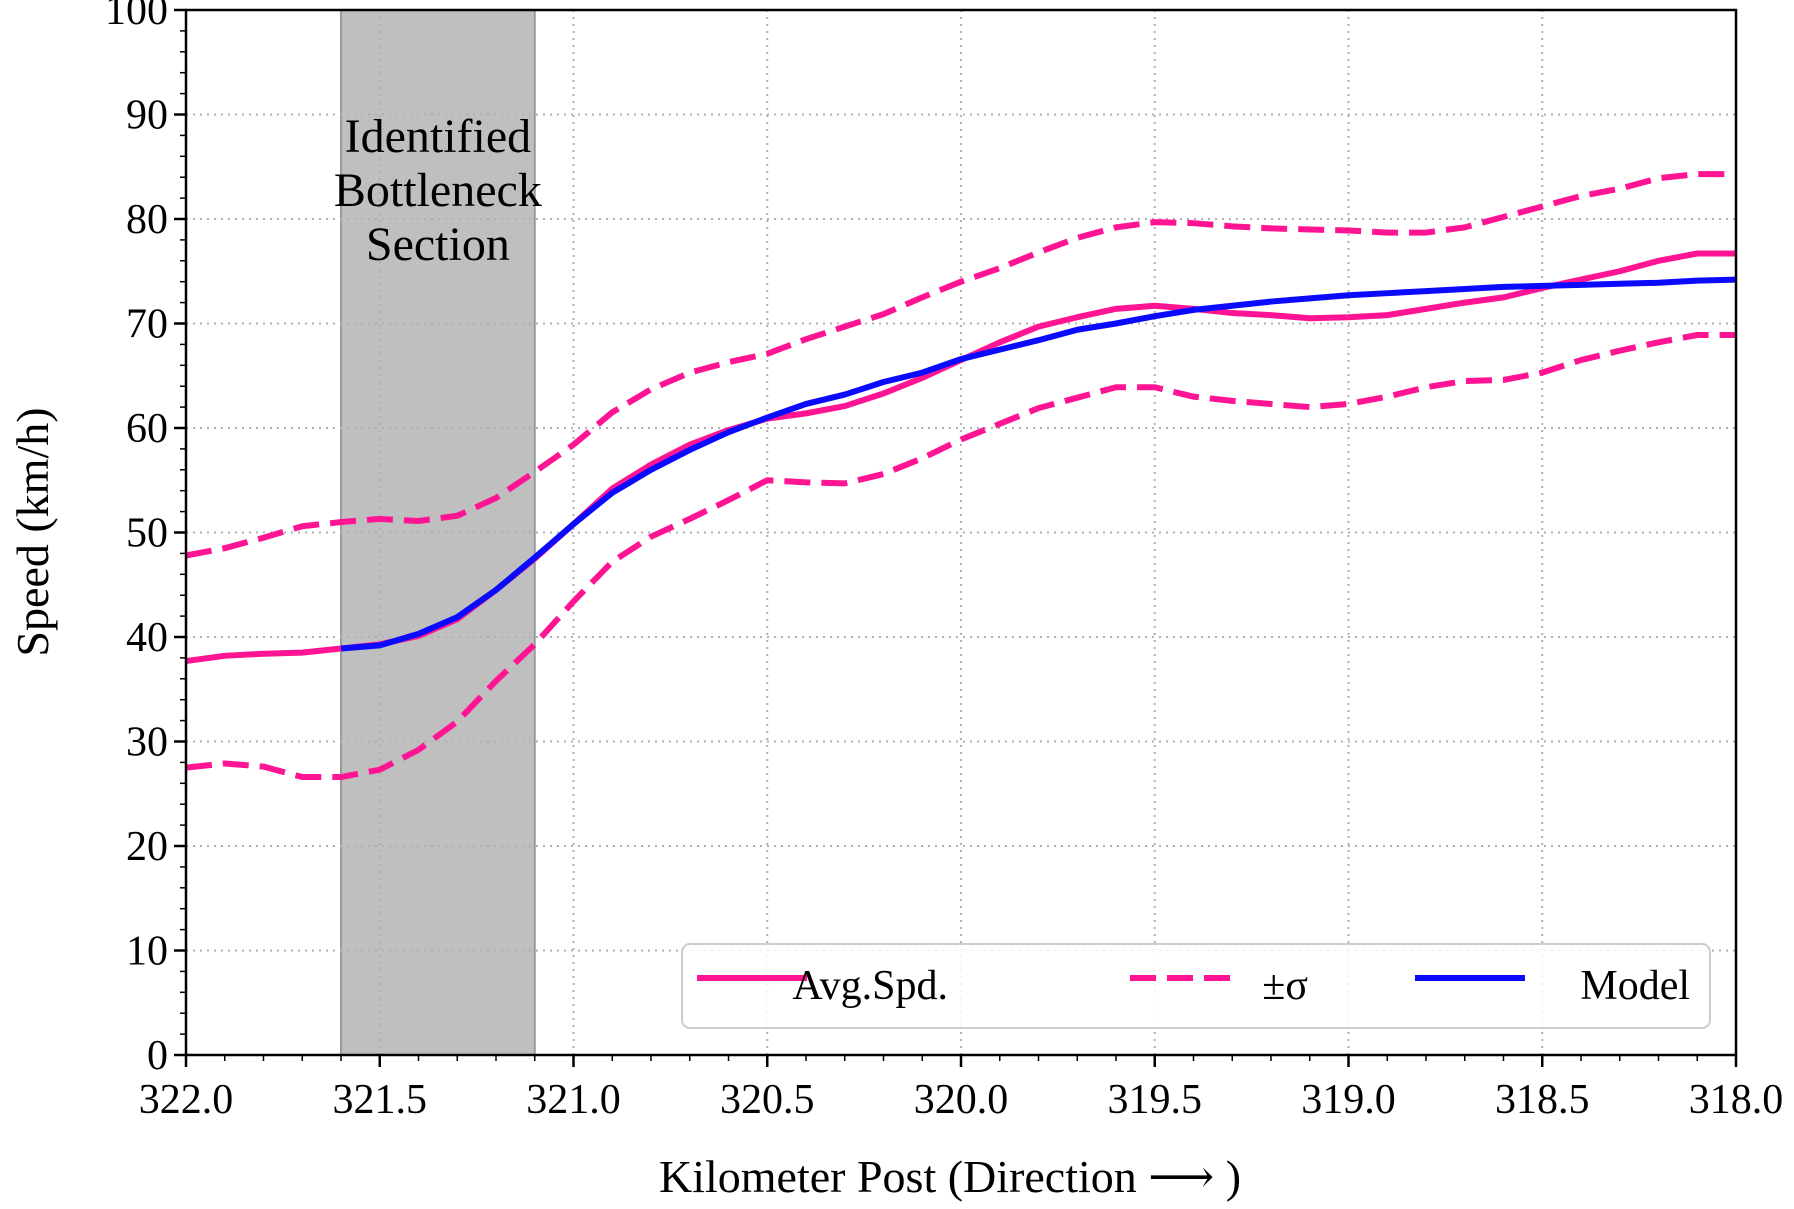  Describe the element at coordinates (961, 1100) in the screenshot. I see `x-tick-label: 320.0` at that location.